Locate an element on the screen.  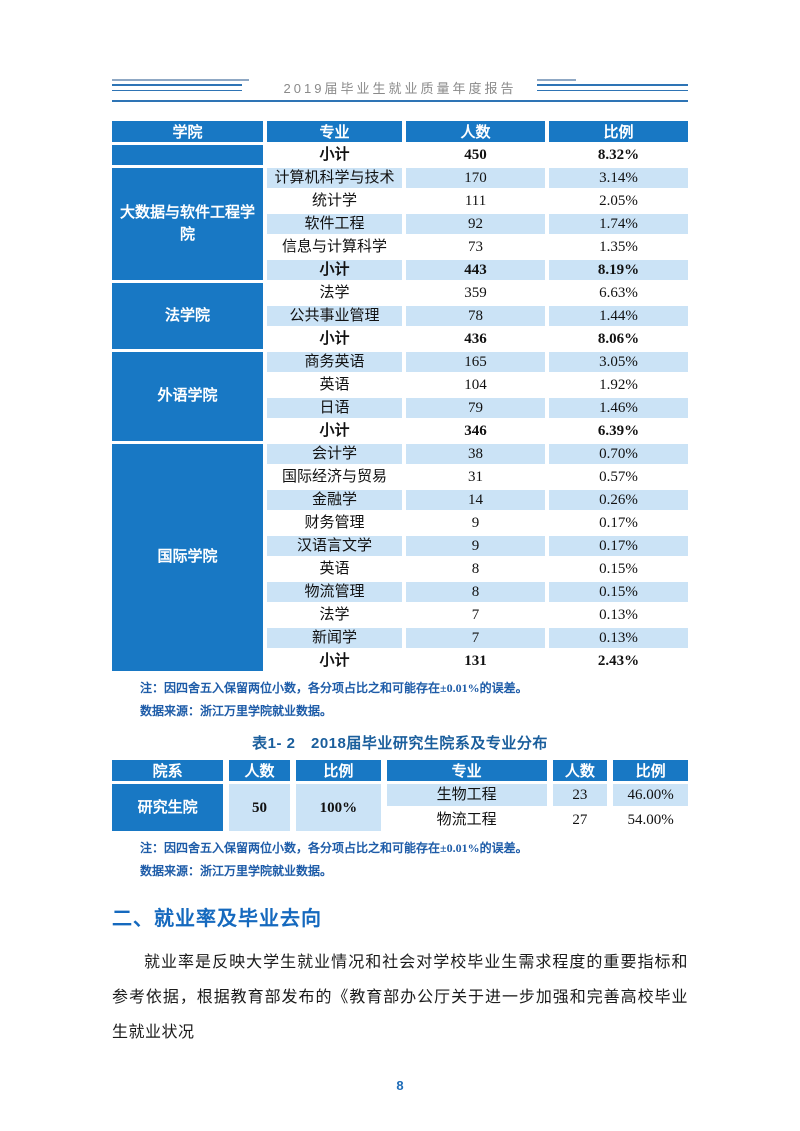
major-cell: 汉语言文学 is located at coordinates (335, 546).